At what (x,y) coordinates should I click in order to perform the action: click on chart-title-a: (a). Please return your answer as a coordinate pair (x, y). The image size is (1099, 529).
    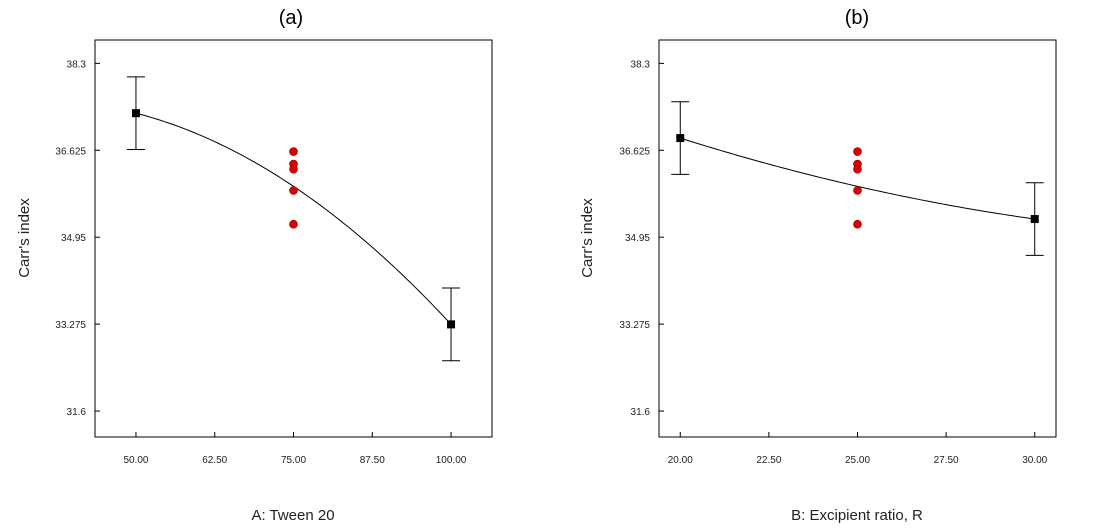
    Looking at the image, I should click on (291, 18).